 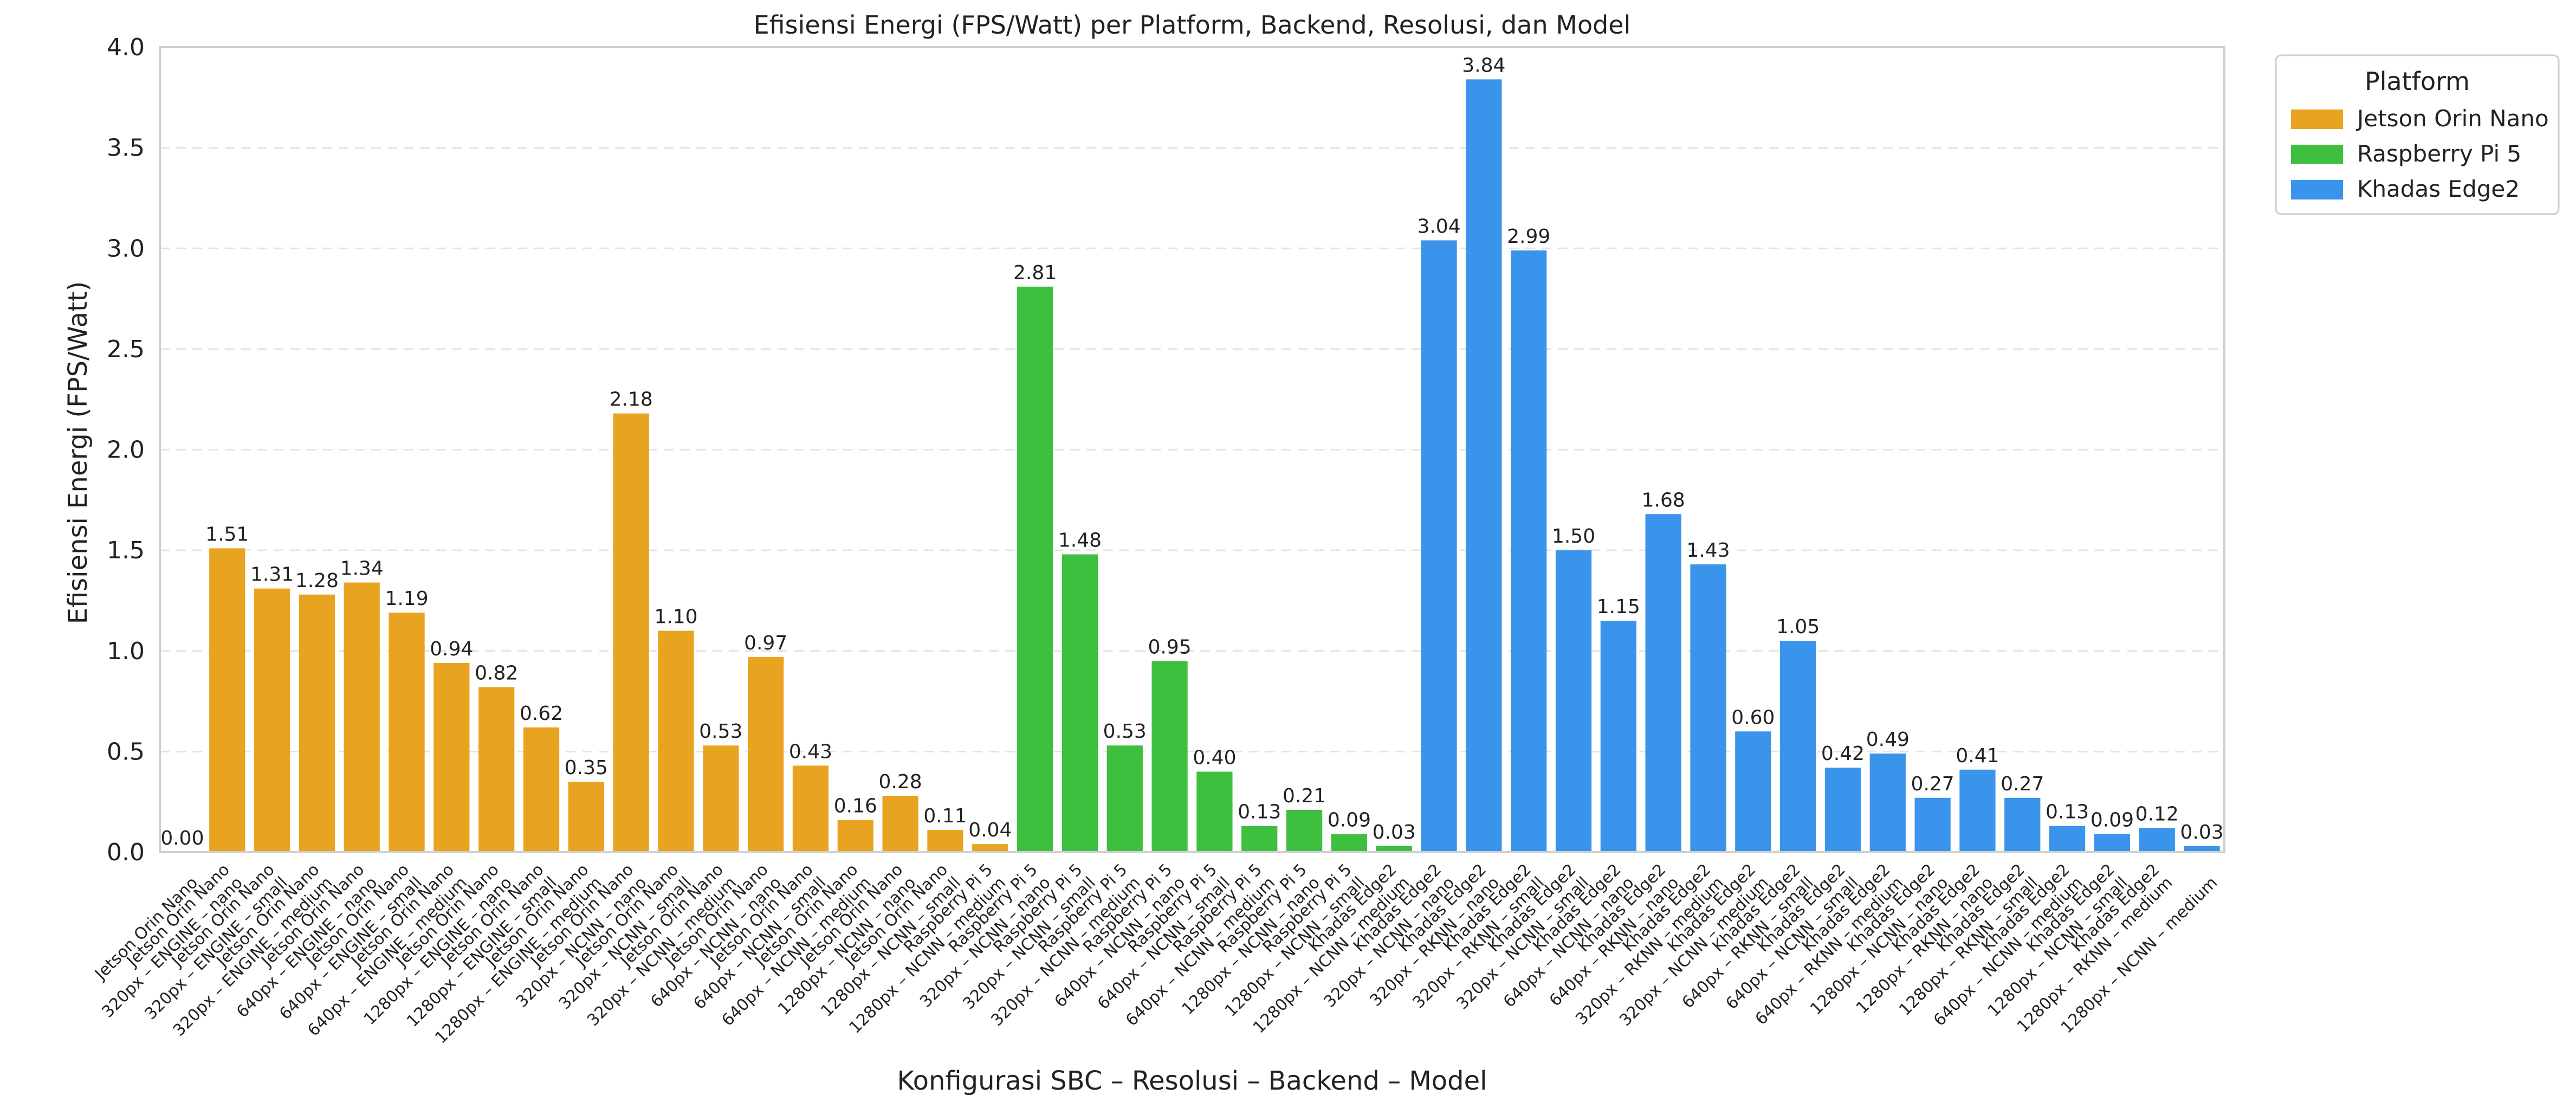 I want to click on y-tick-label: 3.0, so click(x=126, y=248).